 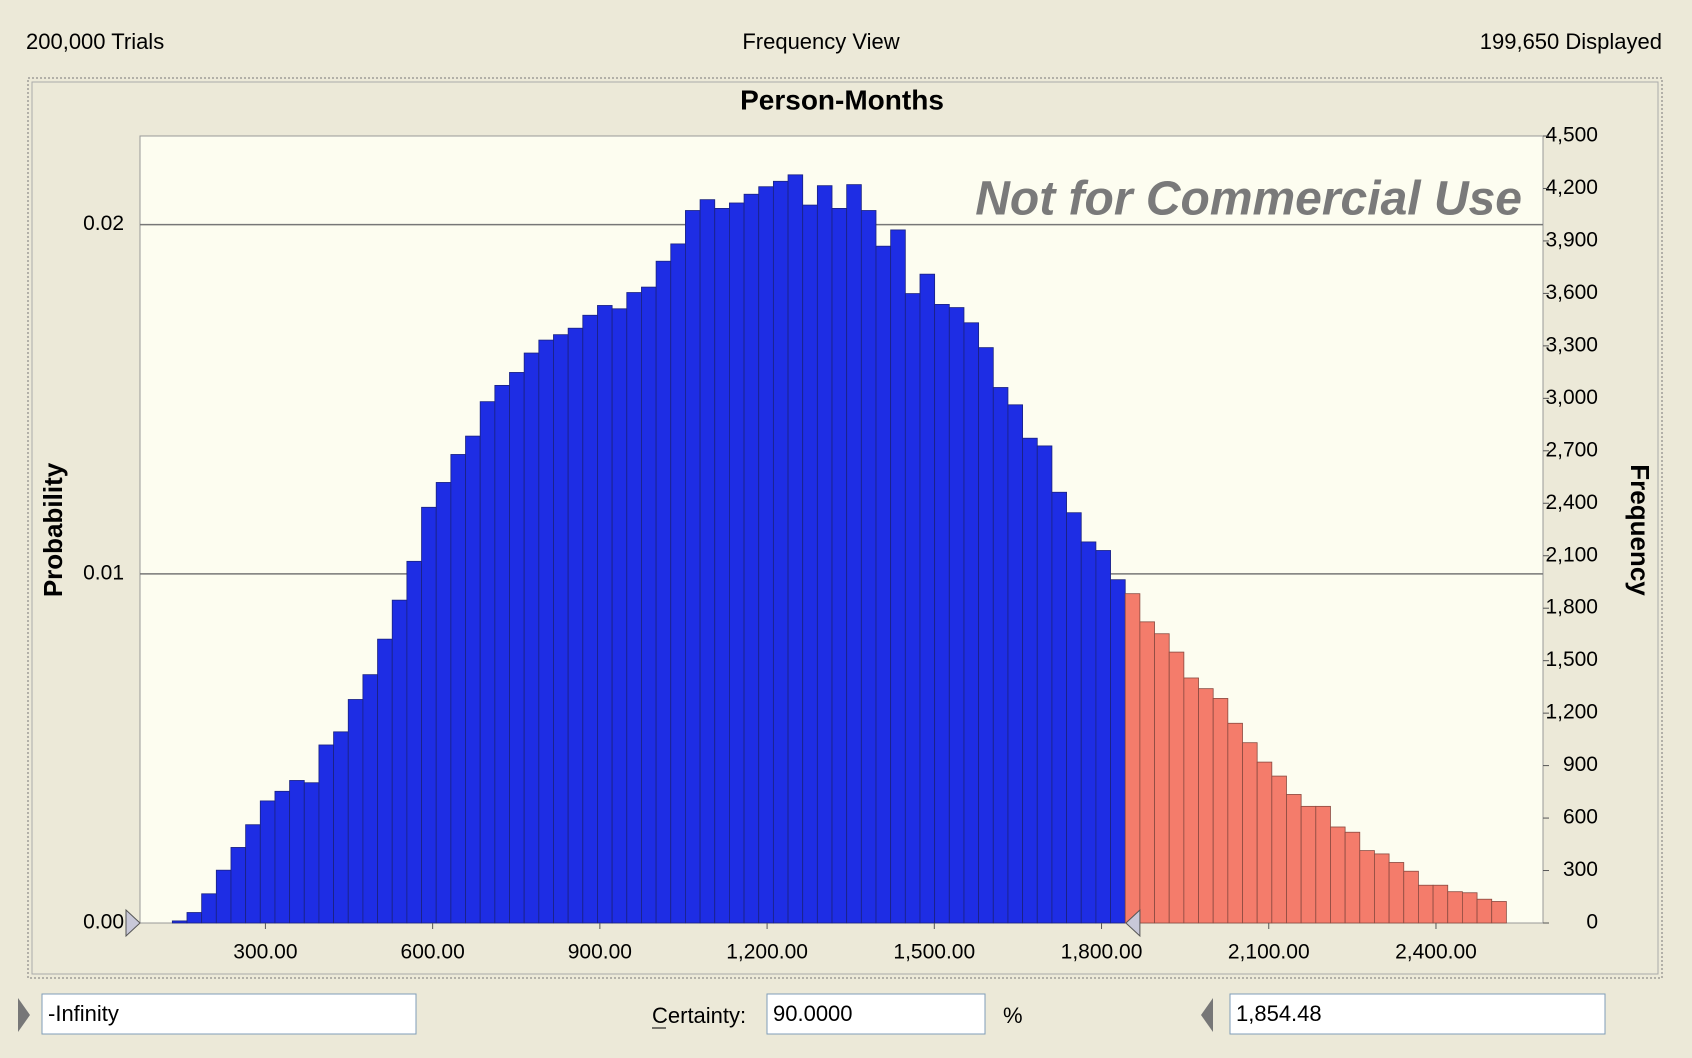 I want to click on x-tick-label: 600.00, so click(x=433, y=952).